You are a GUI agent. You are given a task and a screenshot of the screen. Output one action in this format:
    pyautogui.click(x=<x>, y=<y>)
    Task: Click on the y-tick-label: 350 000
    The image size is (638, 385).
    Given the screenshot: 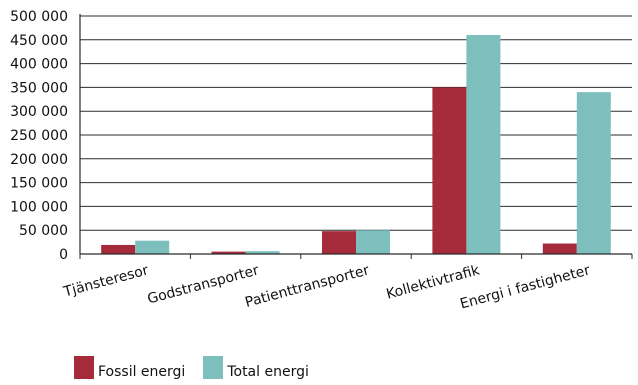 What is the action you would take?
    pyautogui.click(x=39, y=88)
    